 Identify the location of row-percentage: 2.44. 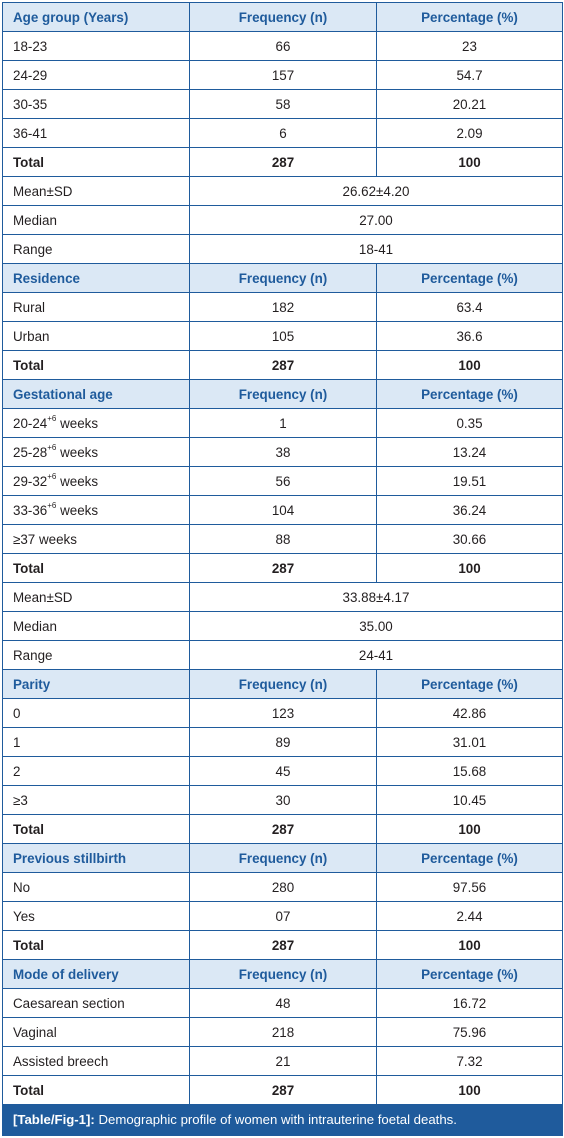
(469, 916).